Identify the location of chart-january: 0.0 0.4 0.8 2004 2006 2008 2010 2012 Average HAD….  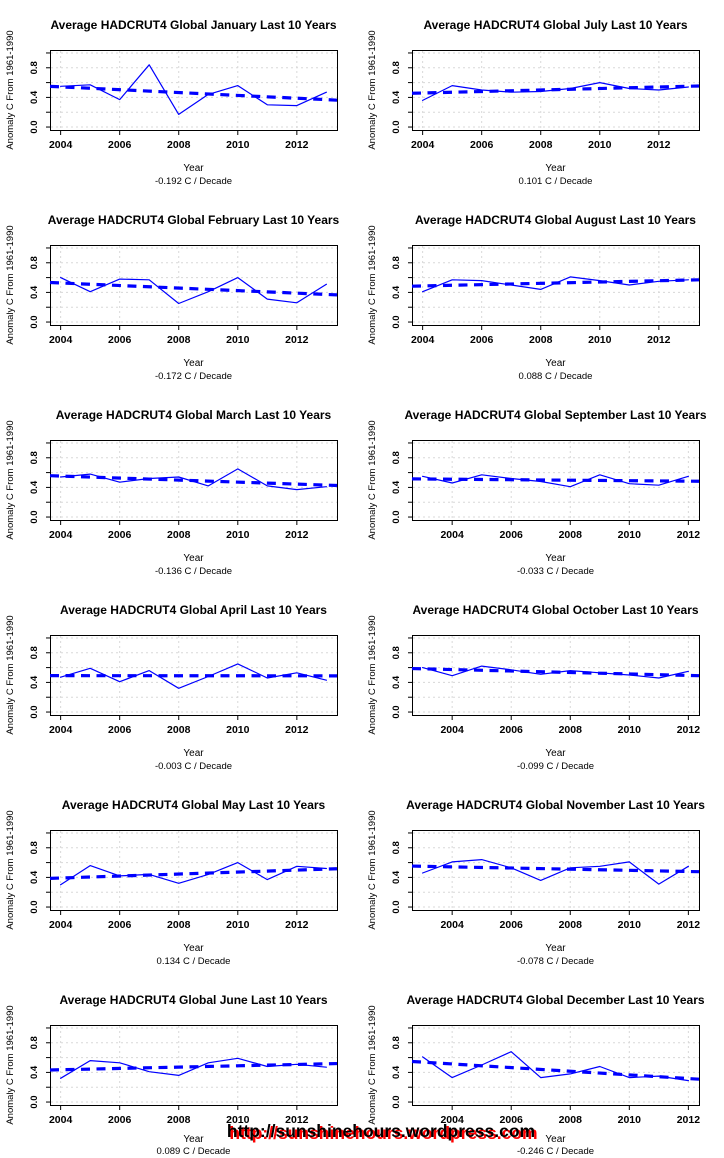
(181, 97).